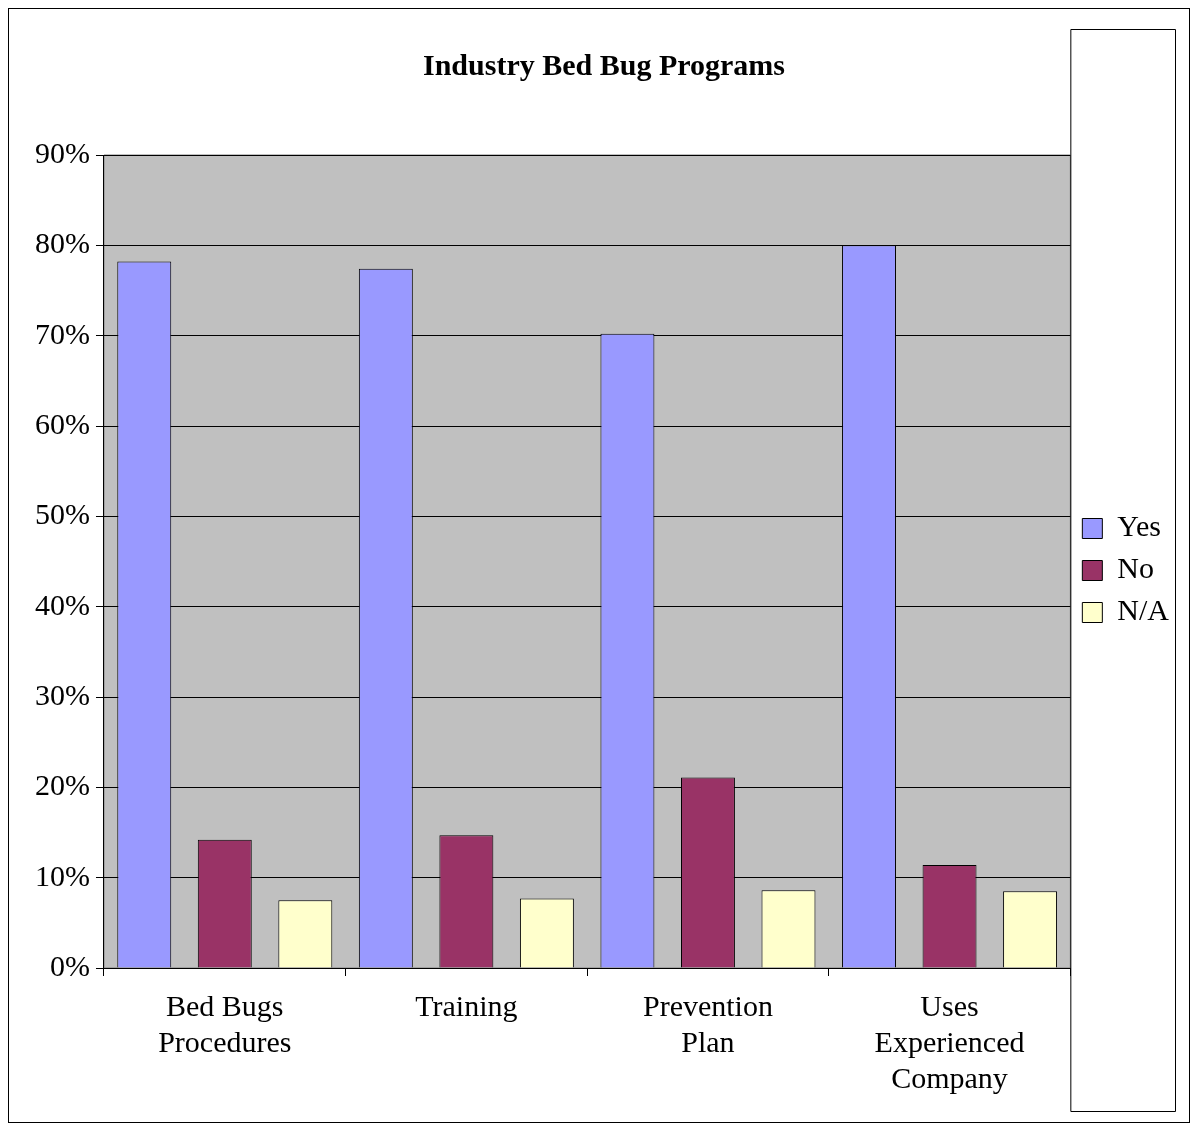 The image size is (1198, 1131). What do you see at coordinates (1139, 526) in the screenshot?
I see `legend-label: Yes` at bounding box center [1139, 526].